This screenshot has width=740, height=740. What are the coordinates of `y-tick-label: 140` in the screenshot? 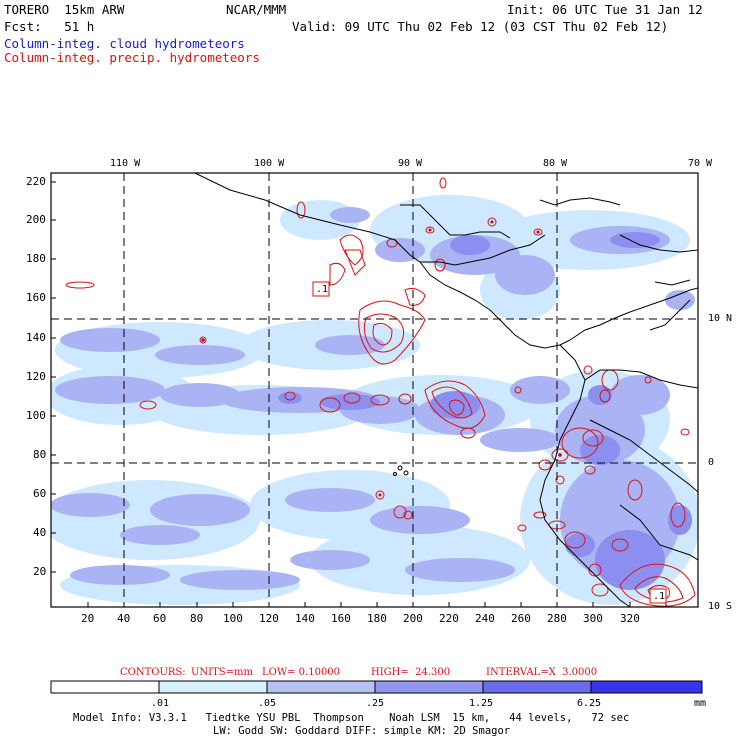 It's located at (36, 337).